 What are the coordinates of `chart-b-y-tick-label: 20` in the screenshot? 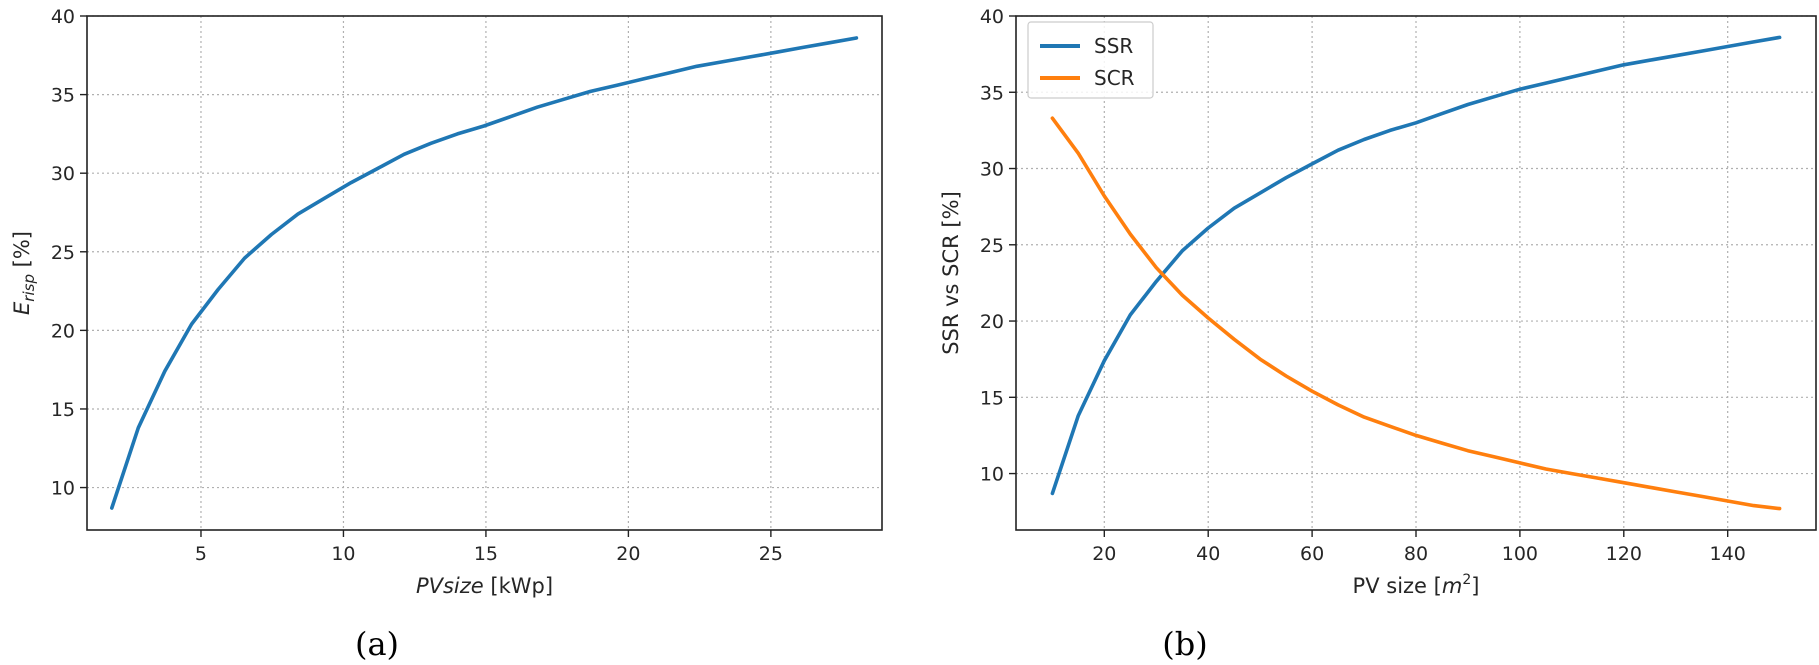 It's located at (992, 322).